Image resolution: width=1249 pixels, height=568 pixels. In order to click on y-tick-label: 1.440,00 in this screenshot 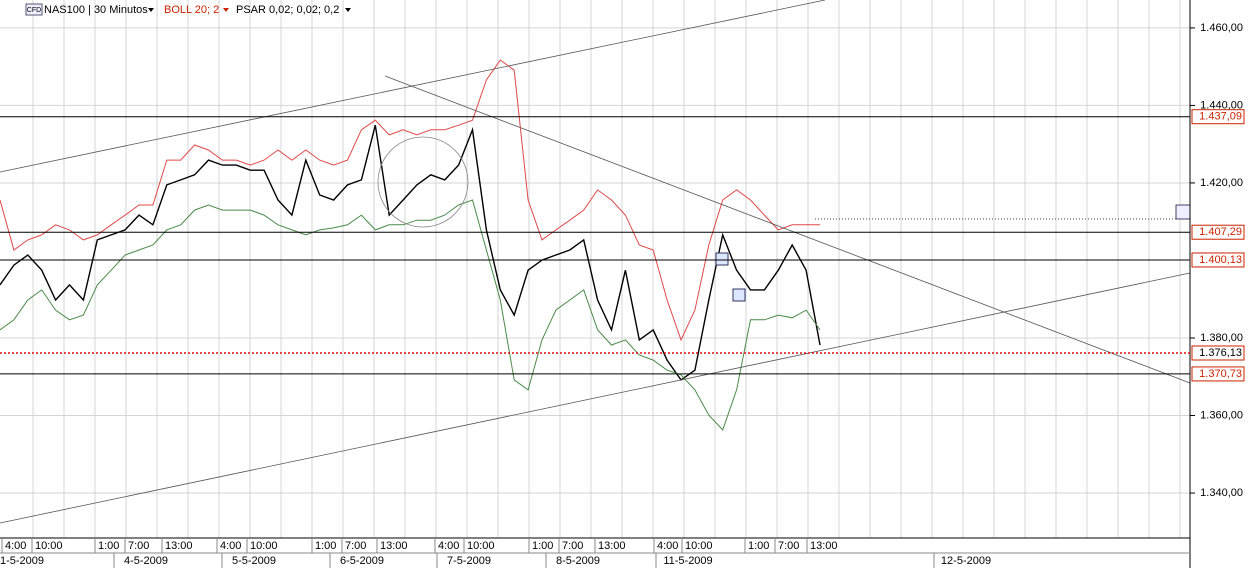, I will do `click(1221, 105)`.